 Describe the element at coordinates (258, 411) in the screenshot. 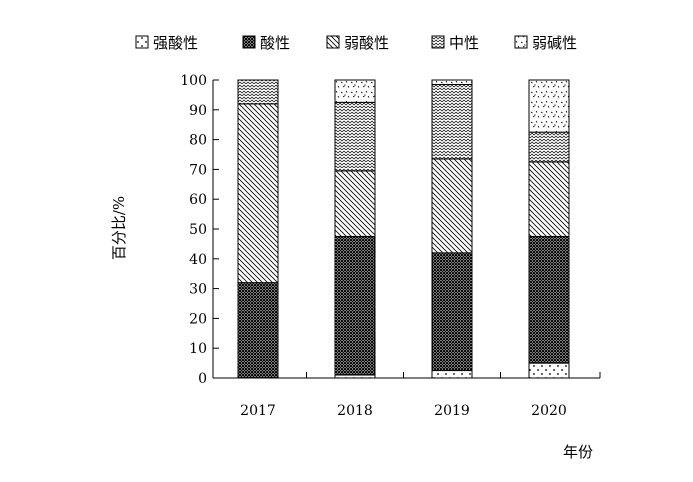

I see `x-tick-label: 2017` at that location.